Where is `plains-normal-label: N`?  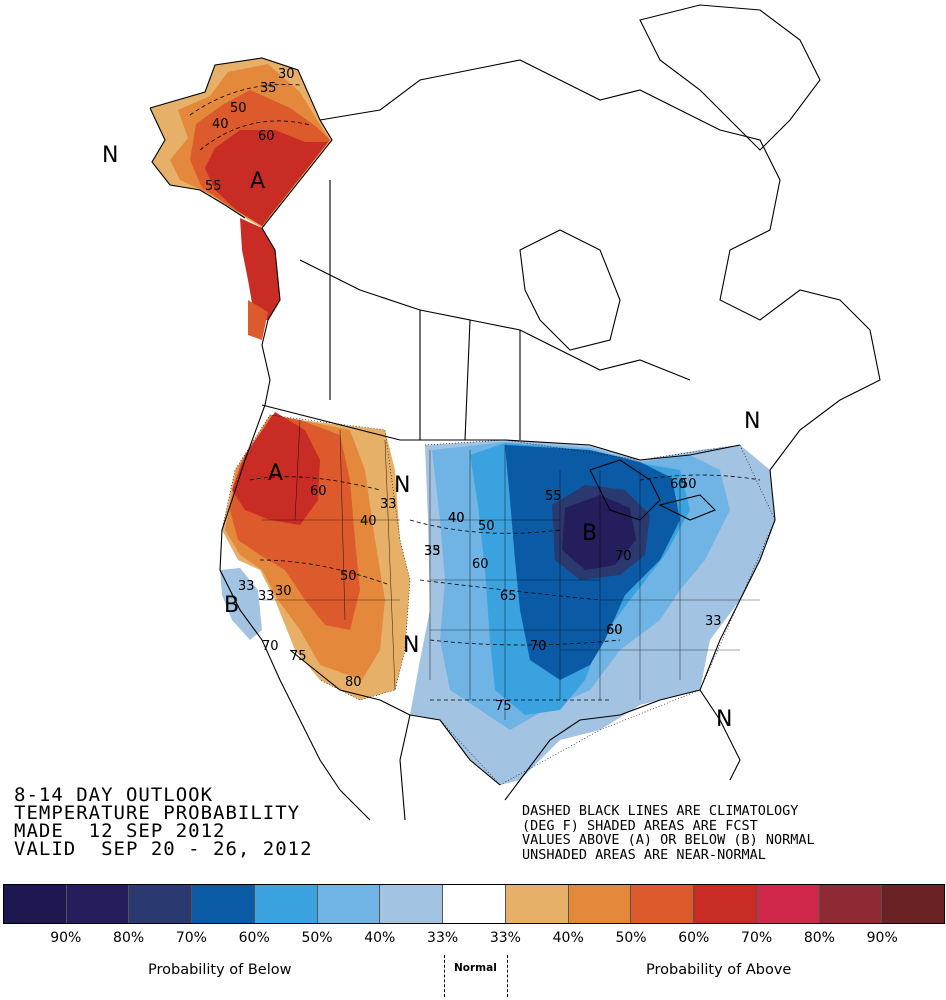
plains-normal-label: N is located at coordinates (402, 485).